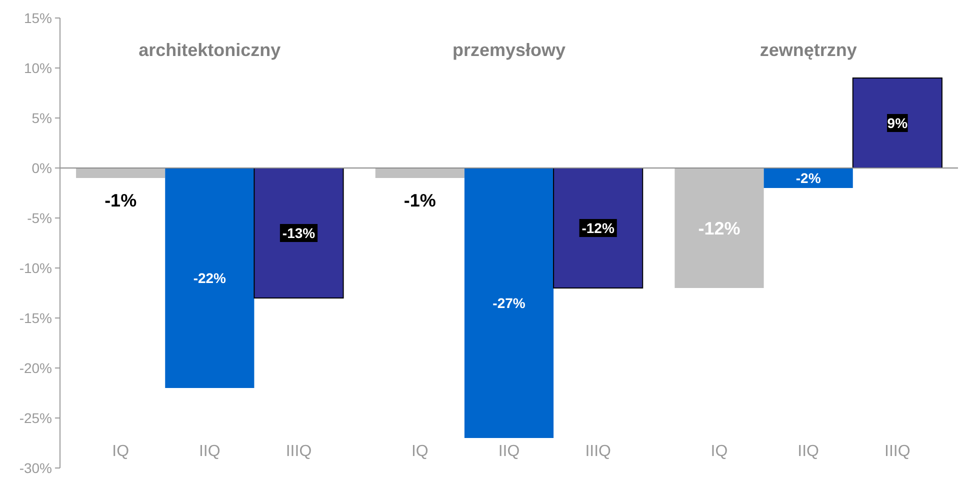 The width and height of the screenshot is (968, 481). What do you see at coordinates (35, 368) in the screenshot?
I see `y-tick-label: -20%` at bounding box center [35, 368].